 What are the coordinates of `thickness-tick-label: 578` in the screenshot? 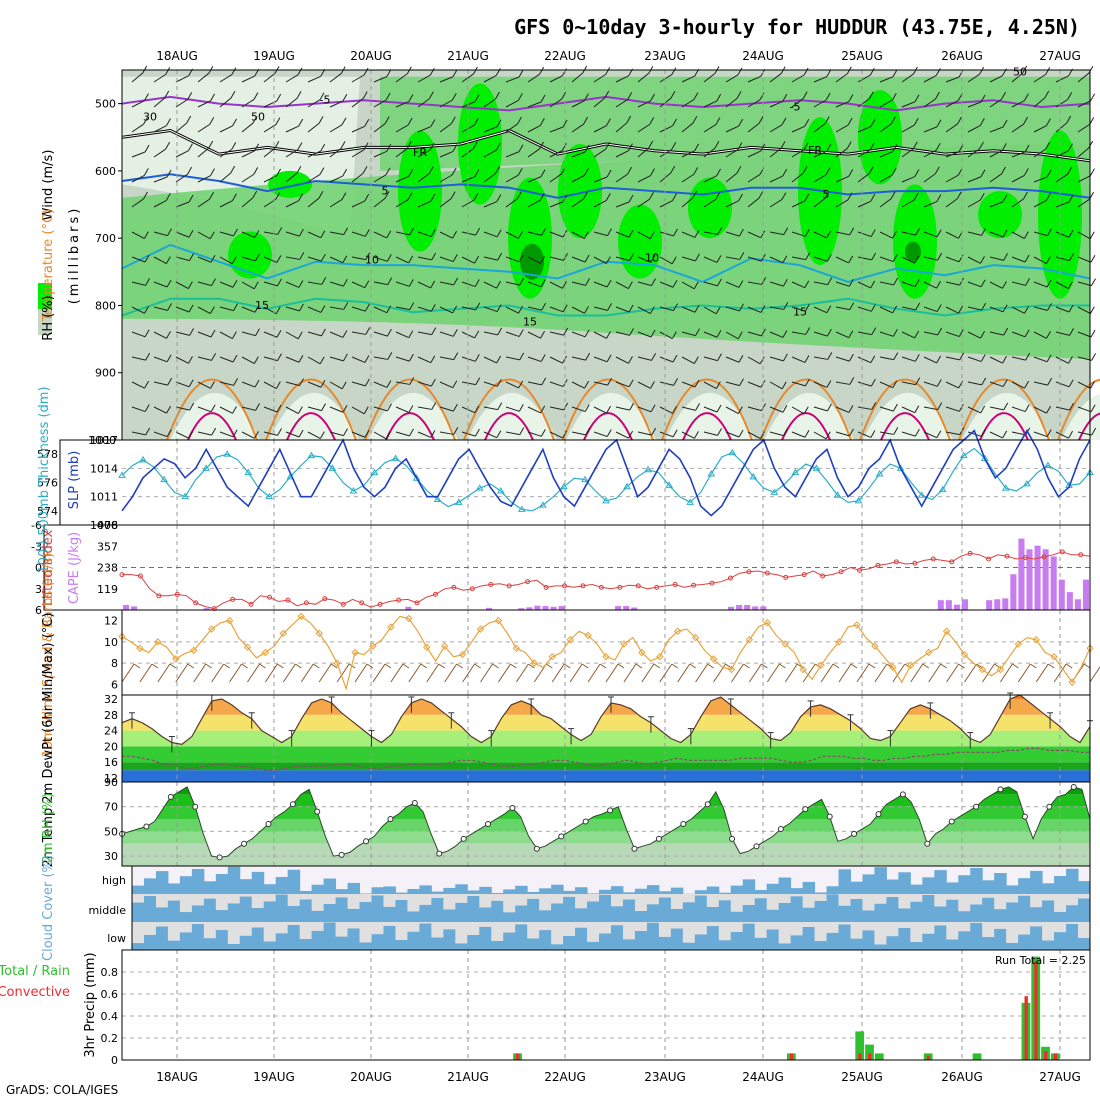 It's located at (47, 454).